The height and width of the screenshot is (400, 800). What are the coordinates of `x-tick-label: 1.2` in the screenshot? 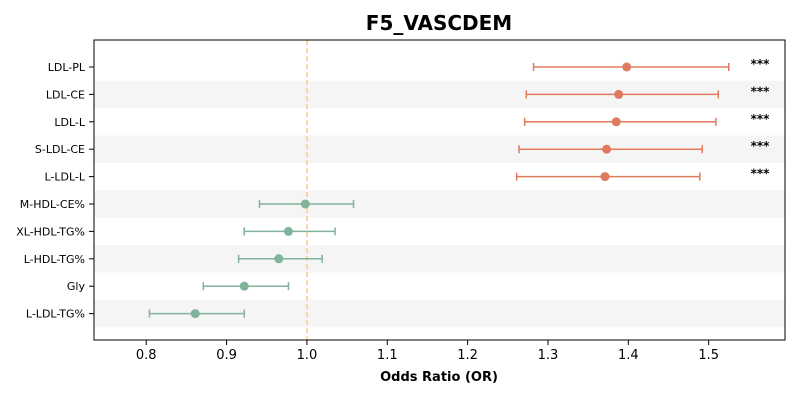 It's located at (467, 355).